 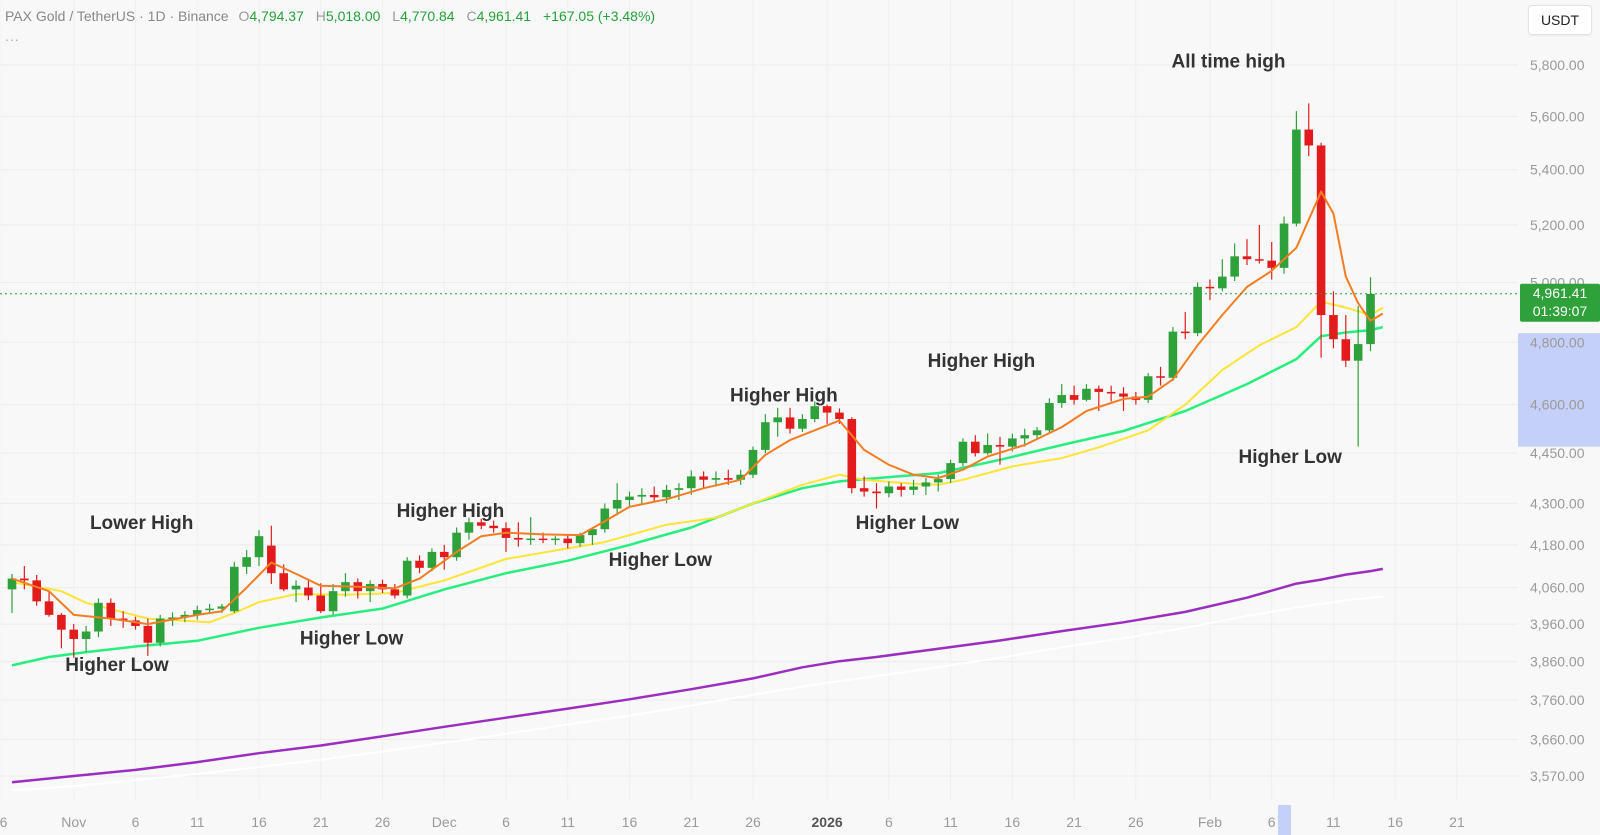 What do you see at coordinates (141, 523) in the screenshot?
I see `annotation-label: Lower High` at bounding box center [141, 523].